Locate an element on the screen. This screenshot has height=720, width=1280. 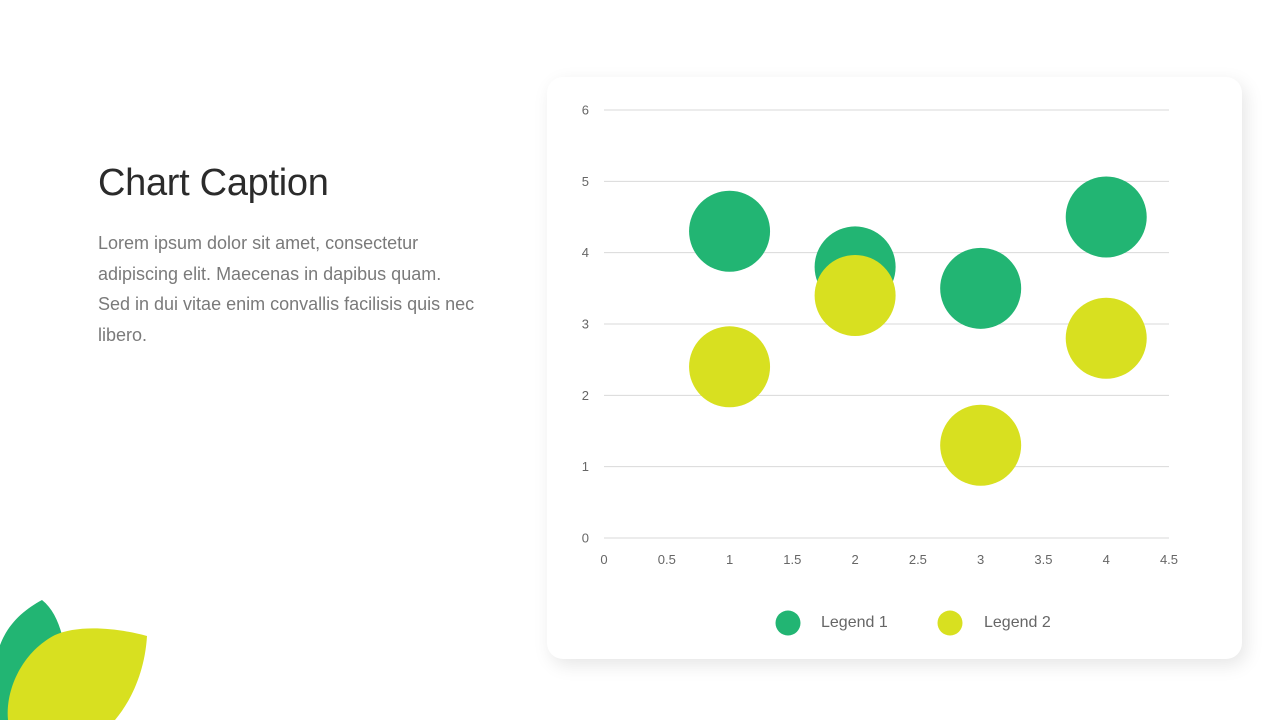
x-tick-label: 1.5 is located at coordinates (792, 559).